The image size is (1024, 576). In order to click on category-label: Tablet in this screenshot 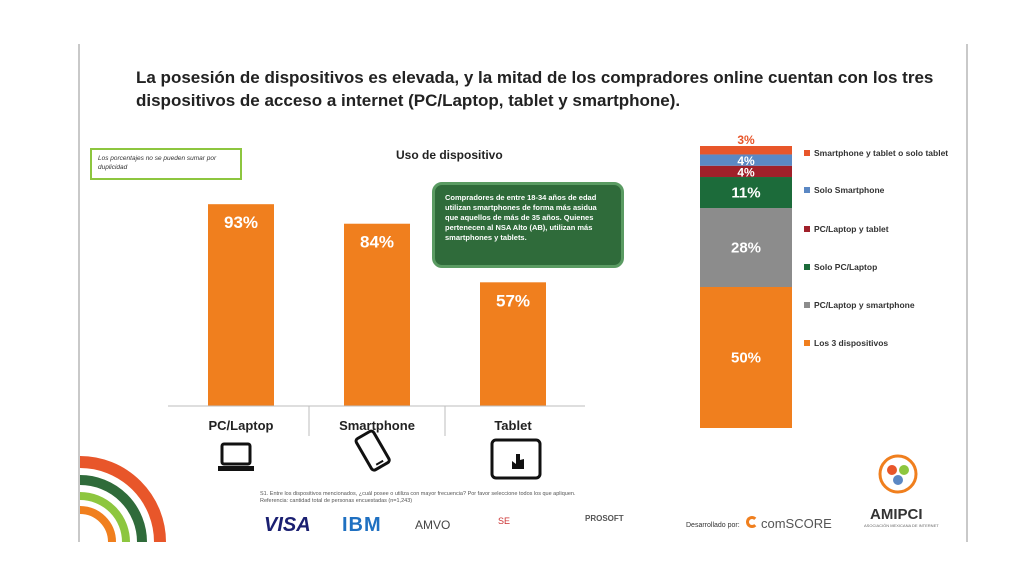, I will do `click(513, 425)`.